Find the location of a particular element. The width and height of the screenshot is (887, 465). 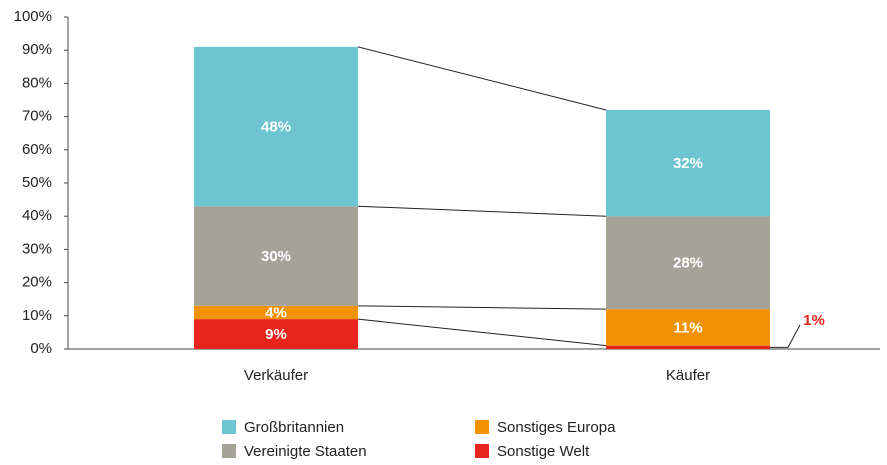

y-tick-label: 50% is located at coordinates (37, 182).